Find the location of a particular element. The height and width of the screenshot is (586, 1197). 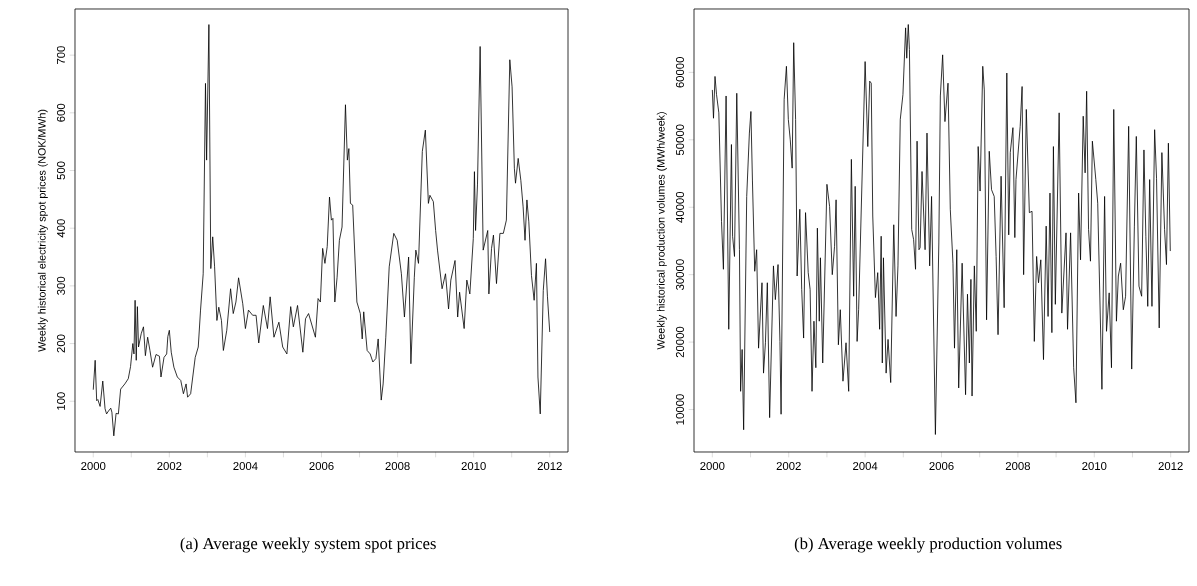

text: (a) Average weekly system spot prices is located at coordinates (308, 545).